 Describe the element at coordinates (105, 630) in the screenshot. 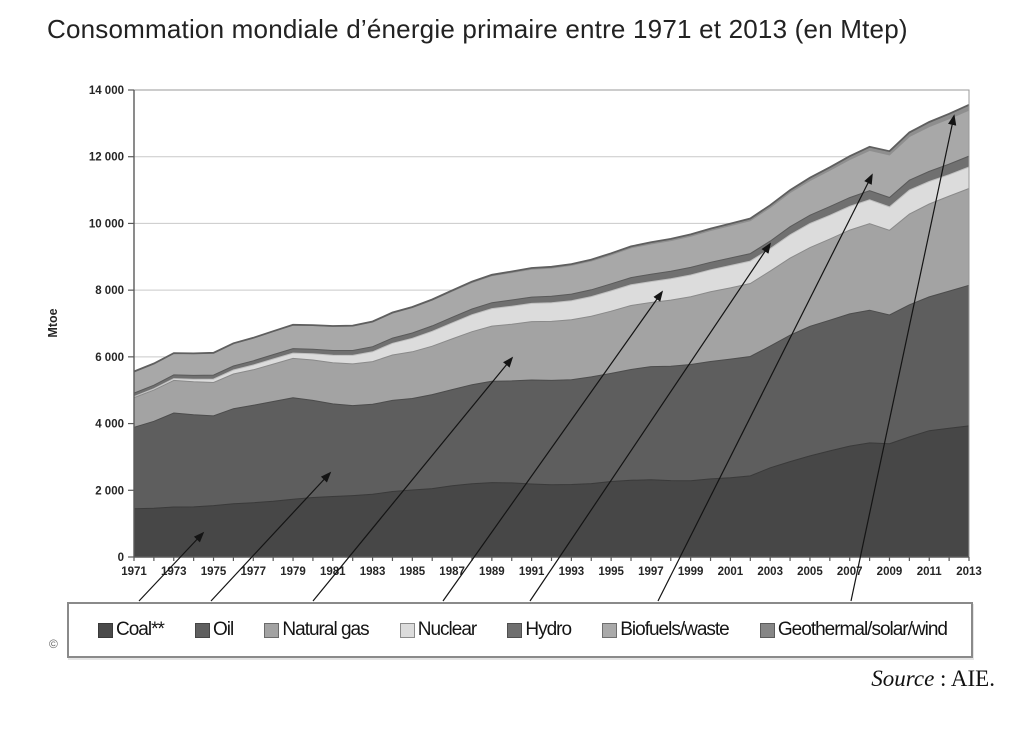

I see `legend-swatch-coal` at that location.